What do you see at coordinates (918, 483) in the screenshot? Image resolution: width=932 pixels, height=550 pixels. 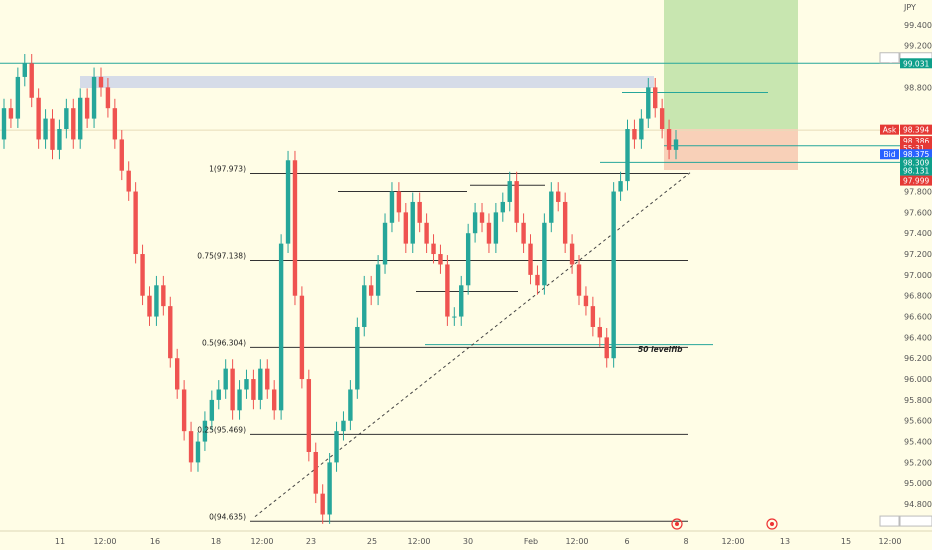 I see `y-tick-label: 95.000` at bounding box center [918, 483].